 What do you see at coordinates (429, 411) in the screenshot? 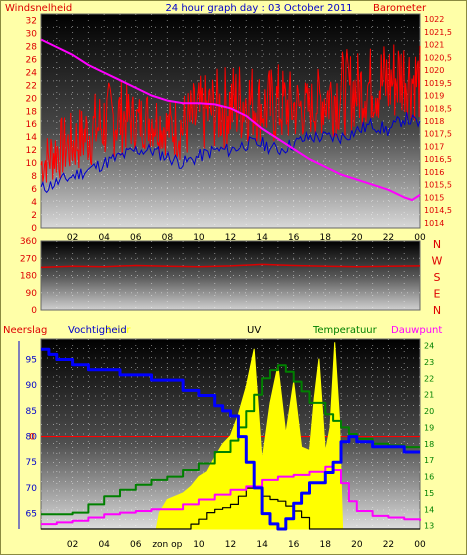
I see `temperature-tick-label: 20` at bounding box center [429, 411].